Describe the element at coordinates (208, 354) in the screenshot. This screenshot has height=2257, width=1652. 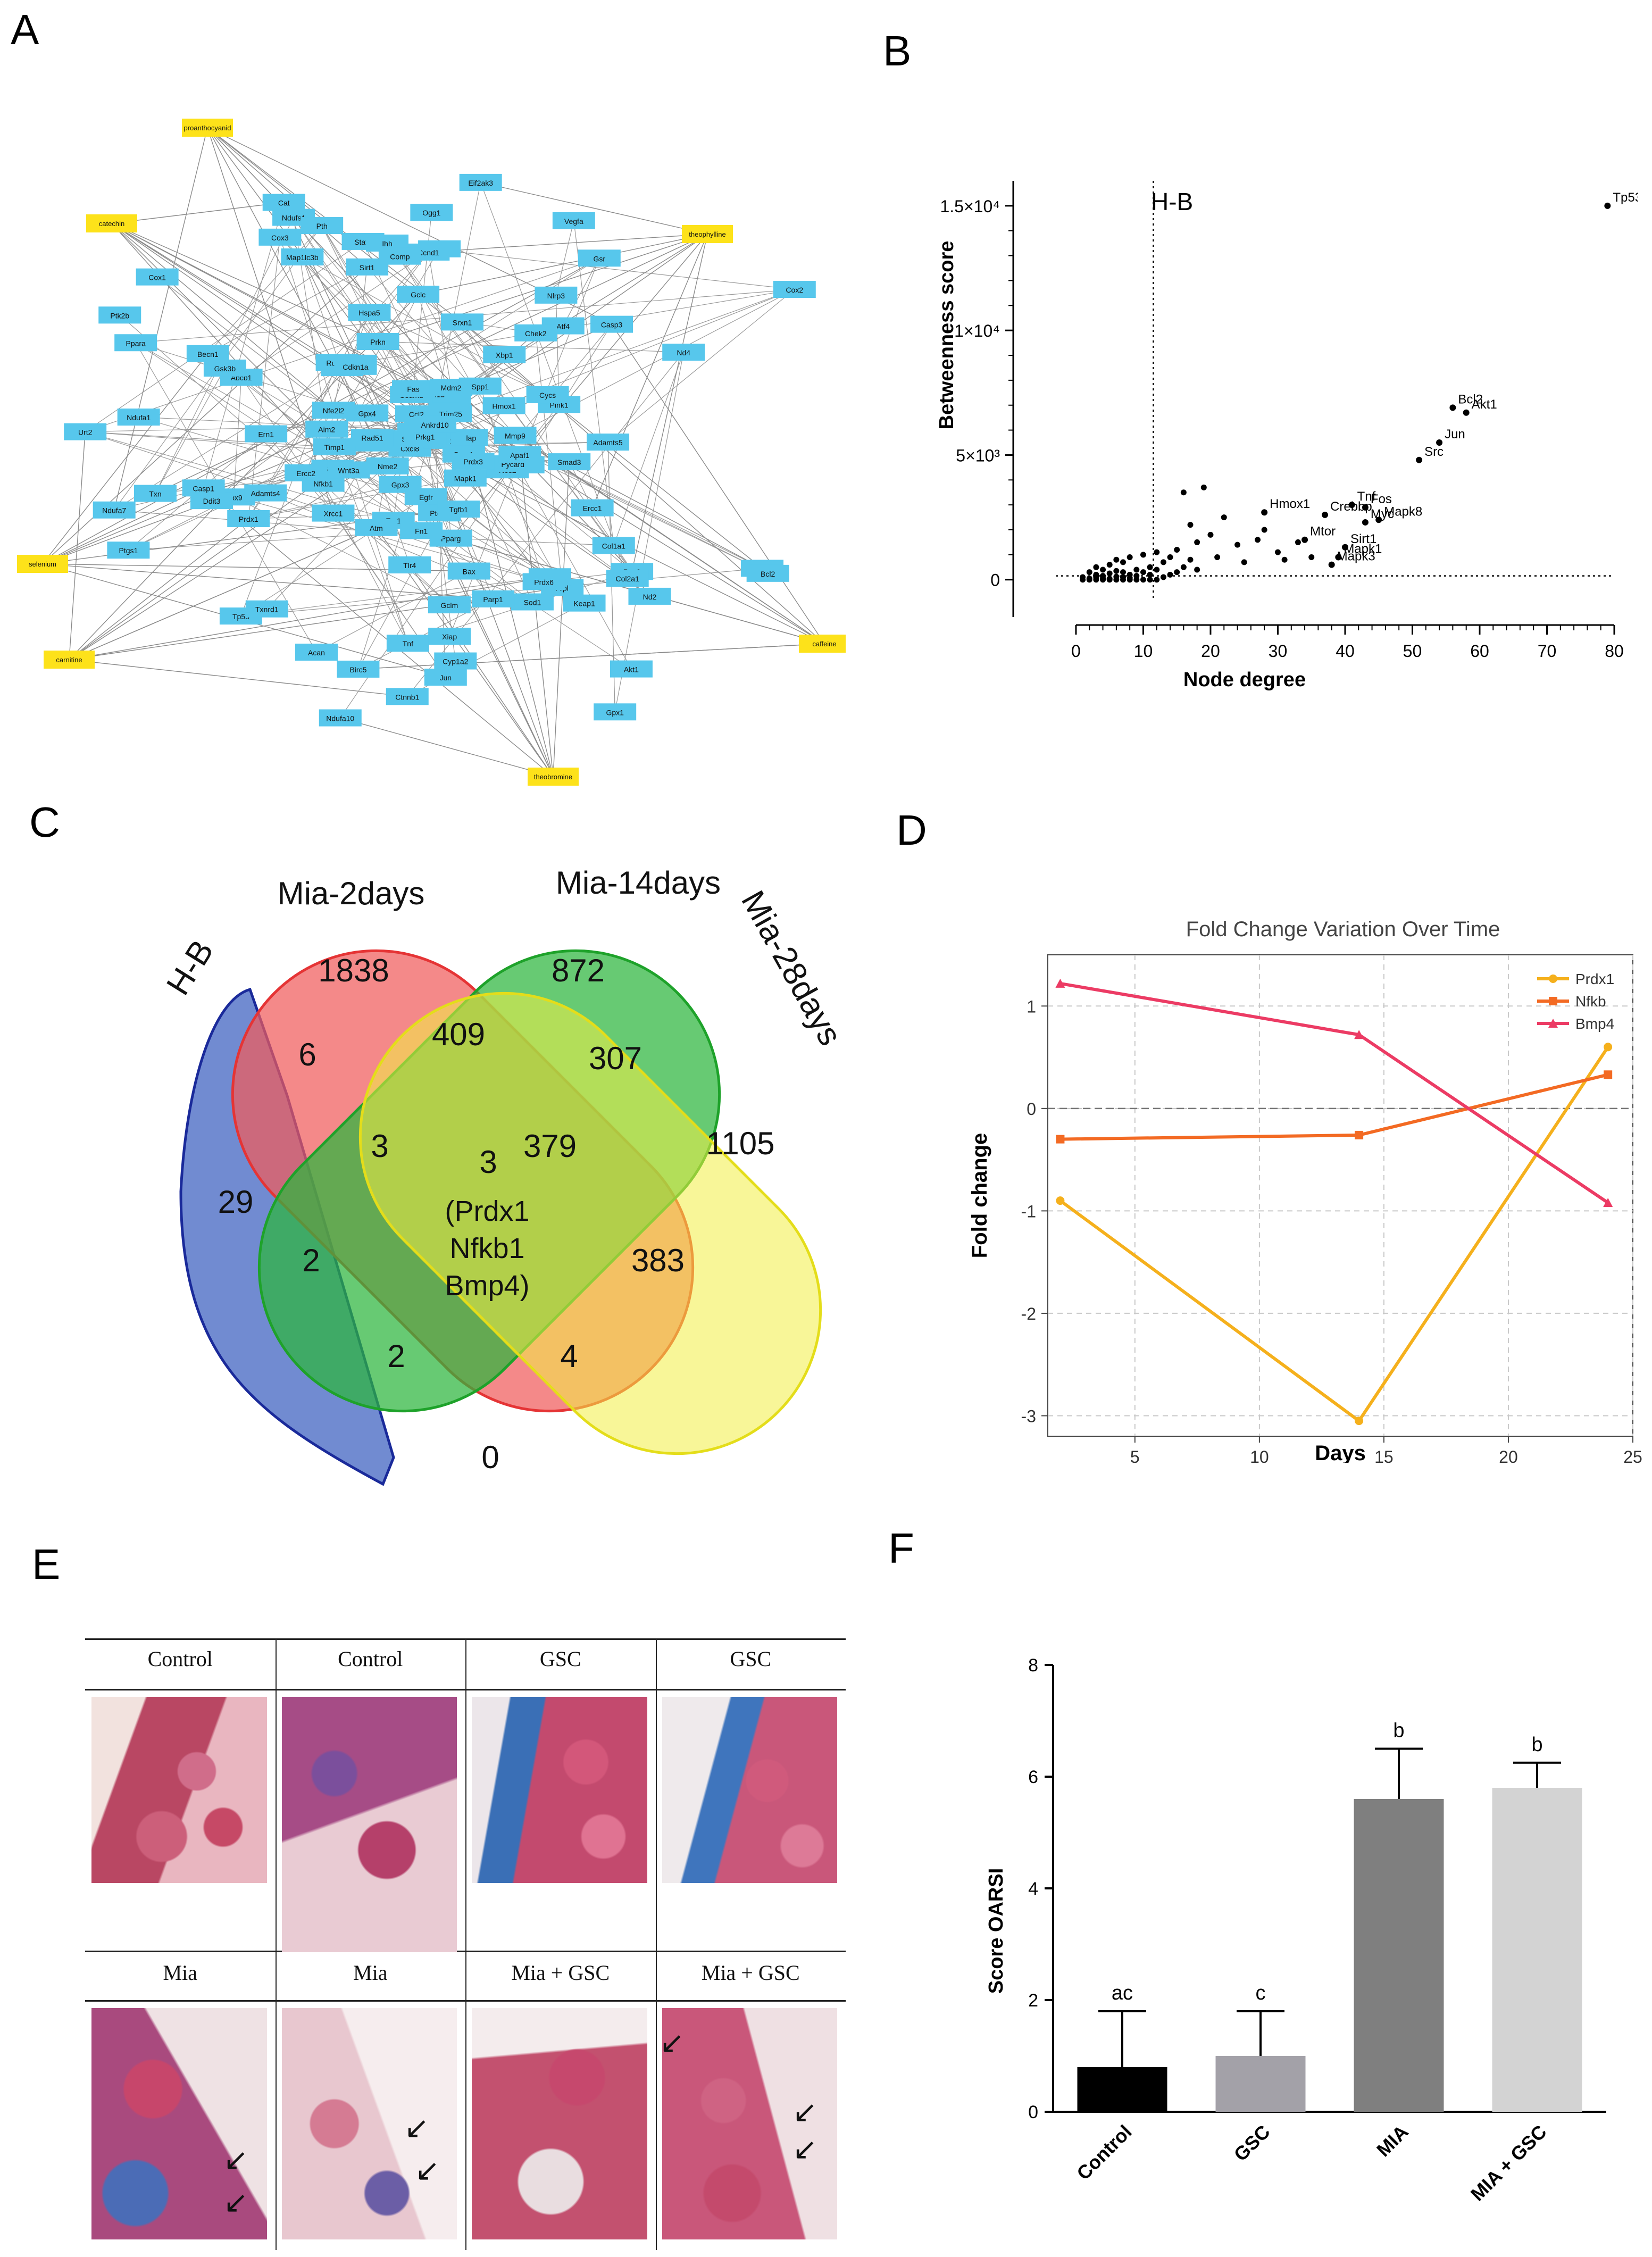
I see `gene-node-label: Becn1` at that location.